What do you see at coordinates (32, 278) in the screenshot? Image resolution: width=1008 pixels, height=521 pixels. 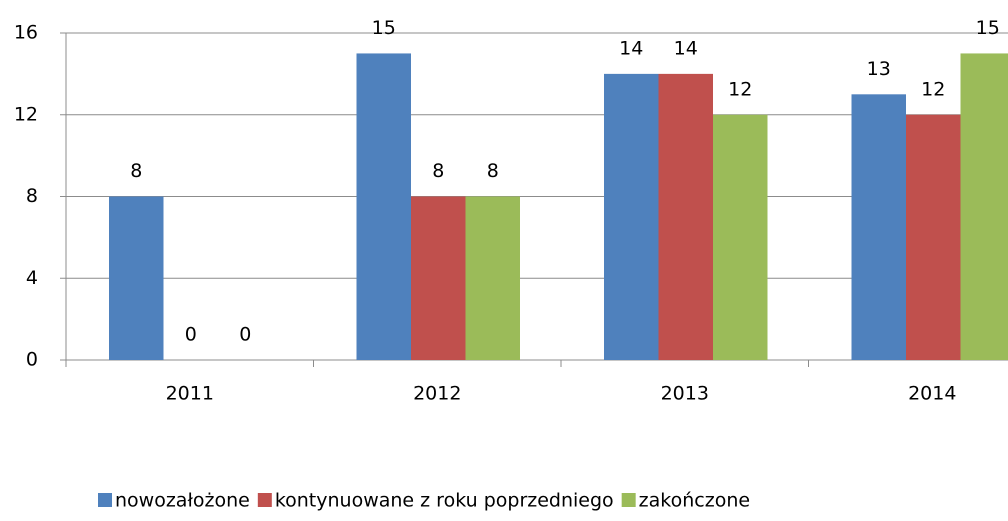 I see `y-tick-label: 4` at bounding box center [32, 278].